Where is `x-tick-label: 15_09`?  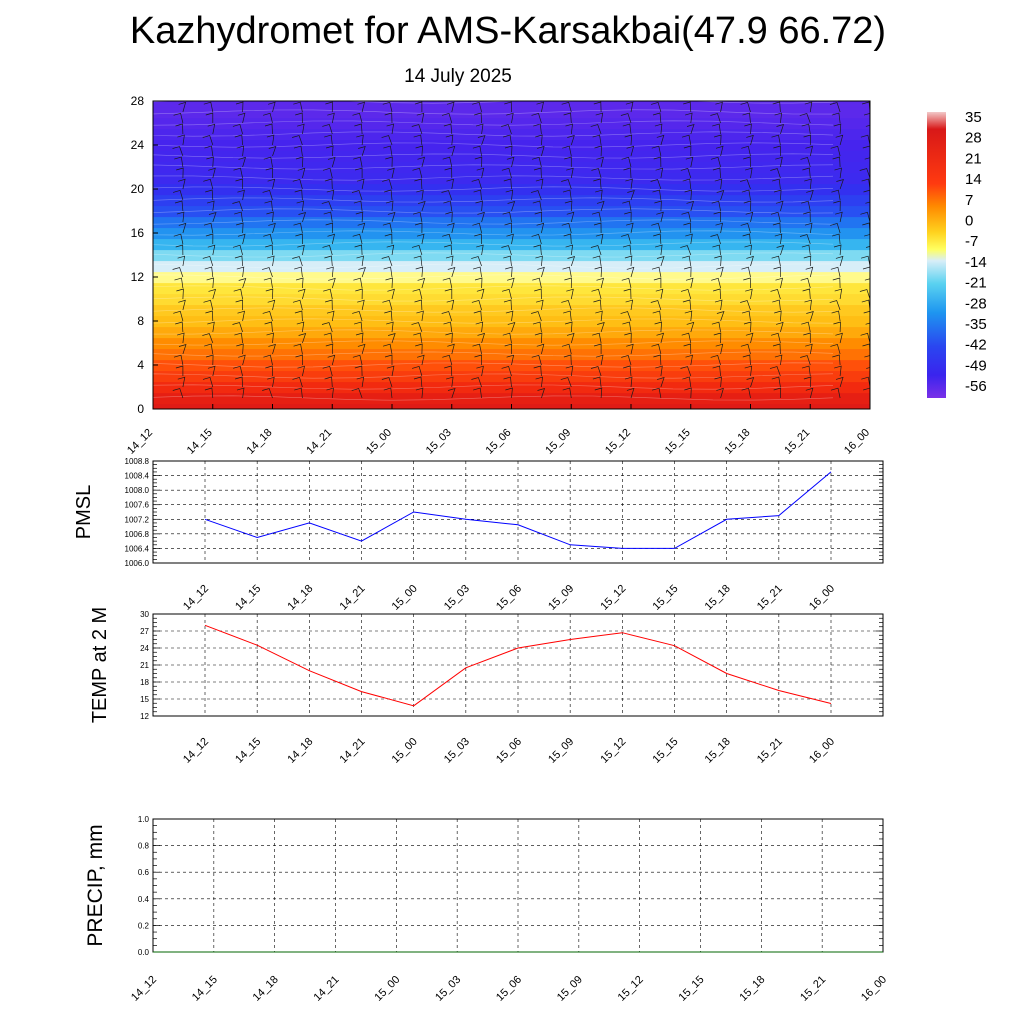
x-tick-label: 15_09 is located at coordinates (561, 598).